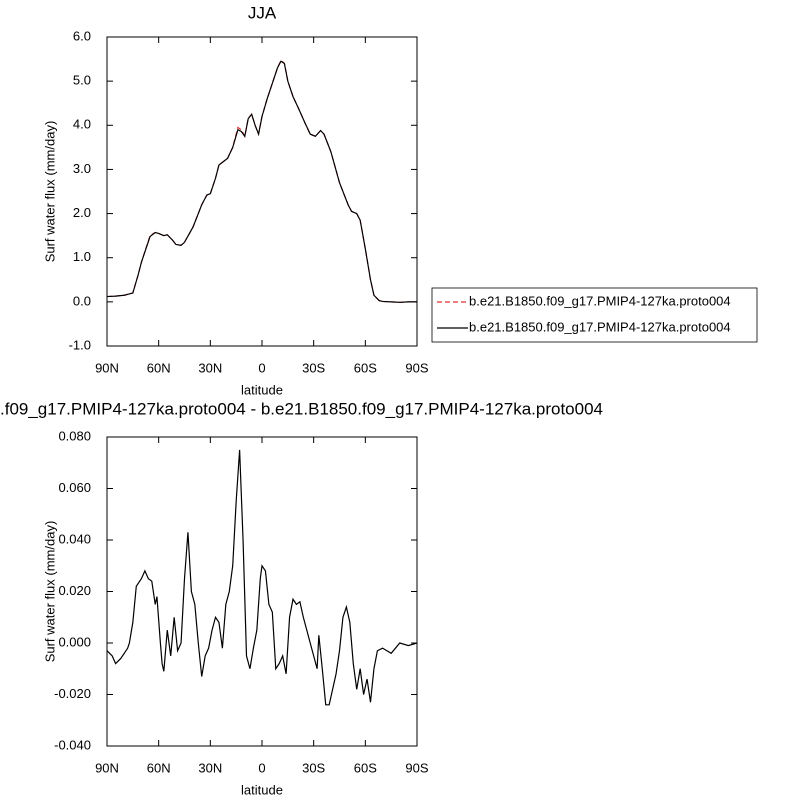 The width and height of the screenshot is (800, 800). Describe the element at coordinates (74, 487) in the screenshot. I see `y-tick-label: 0.060` at that location.